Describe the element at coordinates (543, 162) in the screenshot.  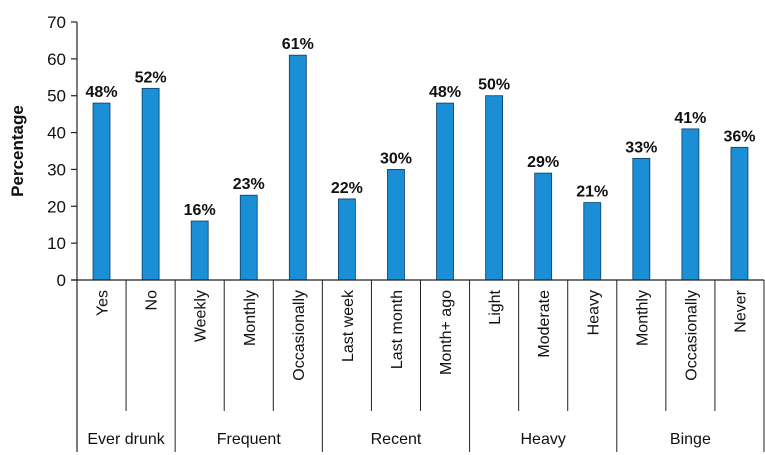
I see `data-label: 29%` at that location.